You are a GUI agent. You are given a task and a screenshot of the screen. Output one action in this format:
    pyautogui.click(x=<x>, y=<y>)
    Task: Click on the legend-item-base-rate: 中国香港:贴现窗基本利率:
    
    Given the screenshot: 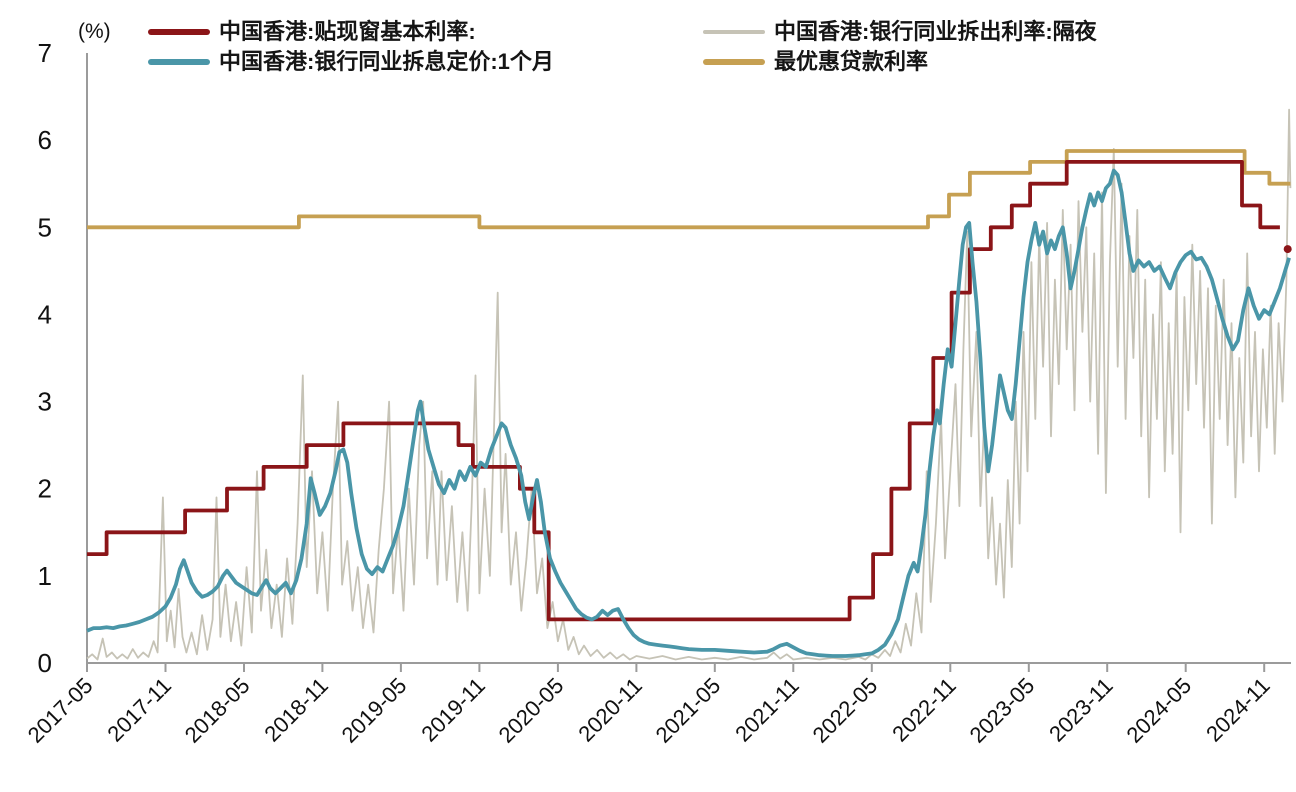 What is the action you would take?
    pyautogui.click(x=312, y=32)
    